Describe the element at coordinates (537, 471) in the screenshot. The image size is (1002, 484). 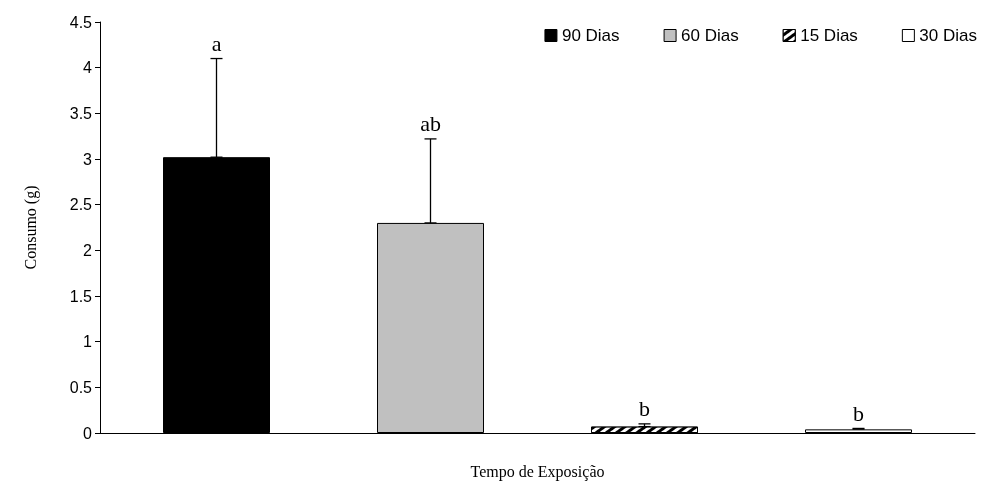
I see `x-axis-title: Tempo de Exposição` at that location.